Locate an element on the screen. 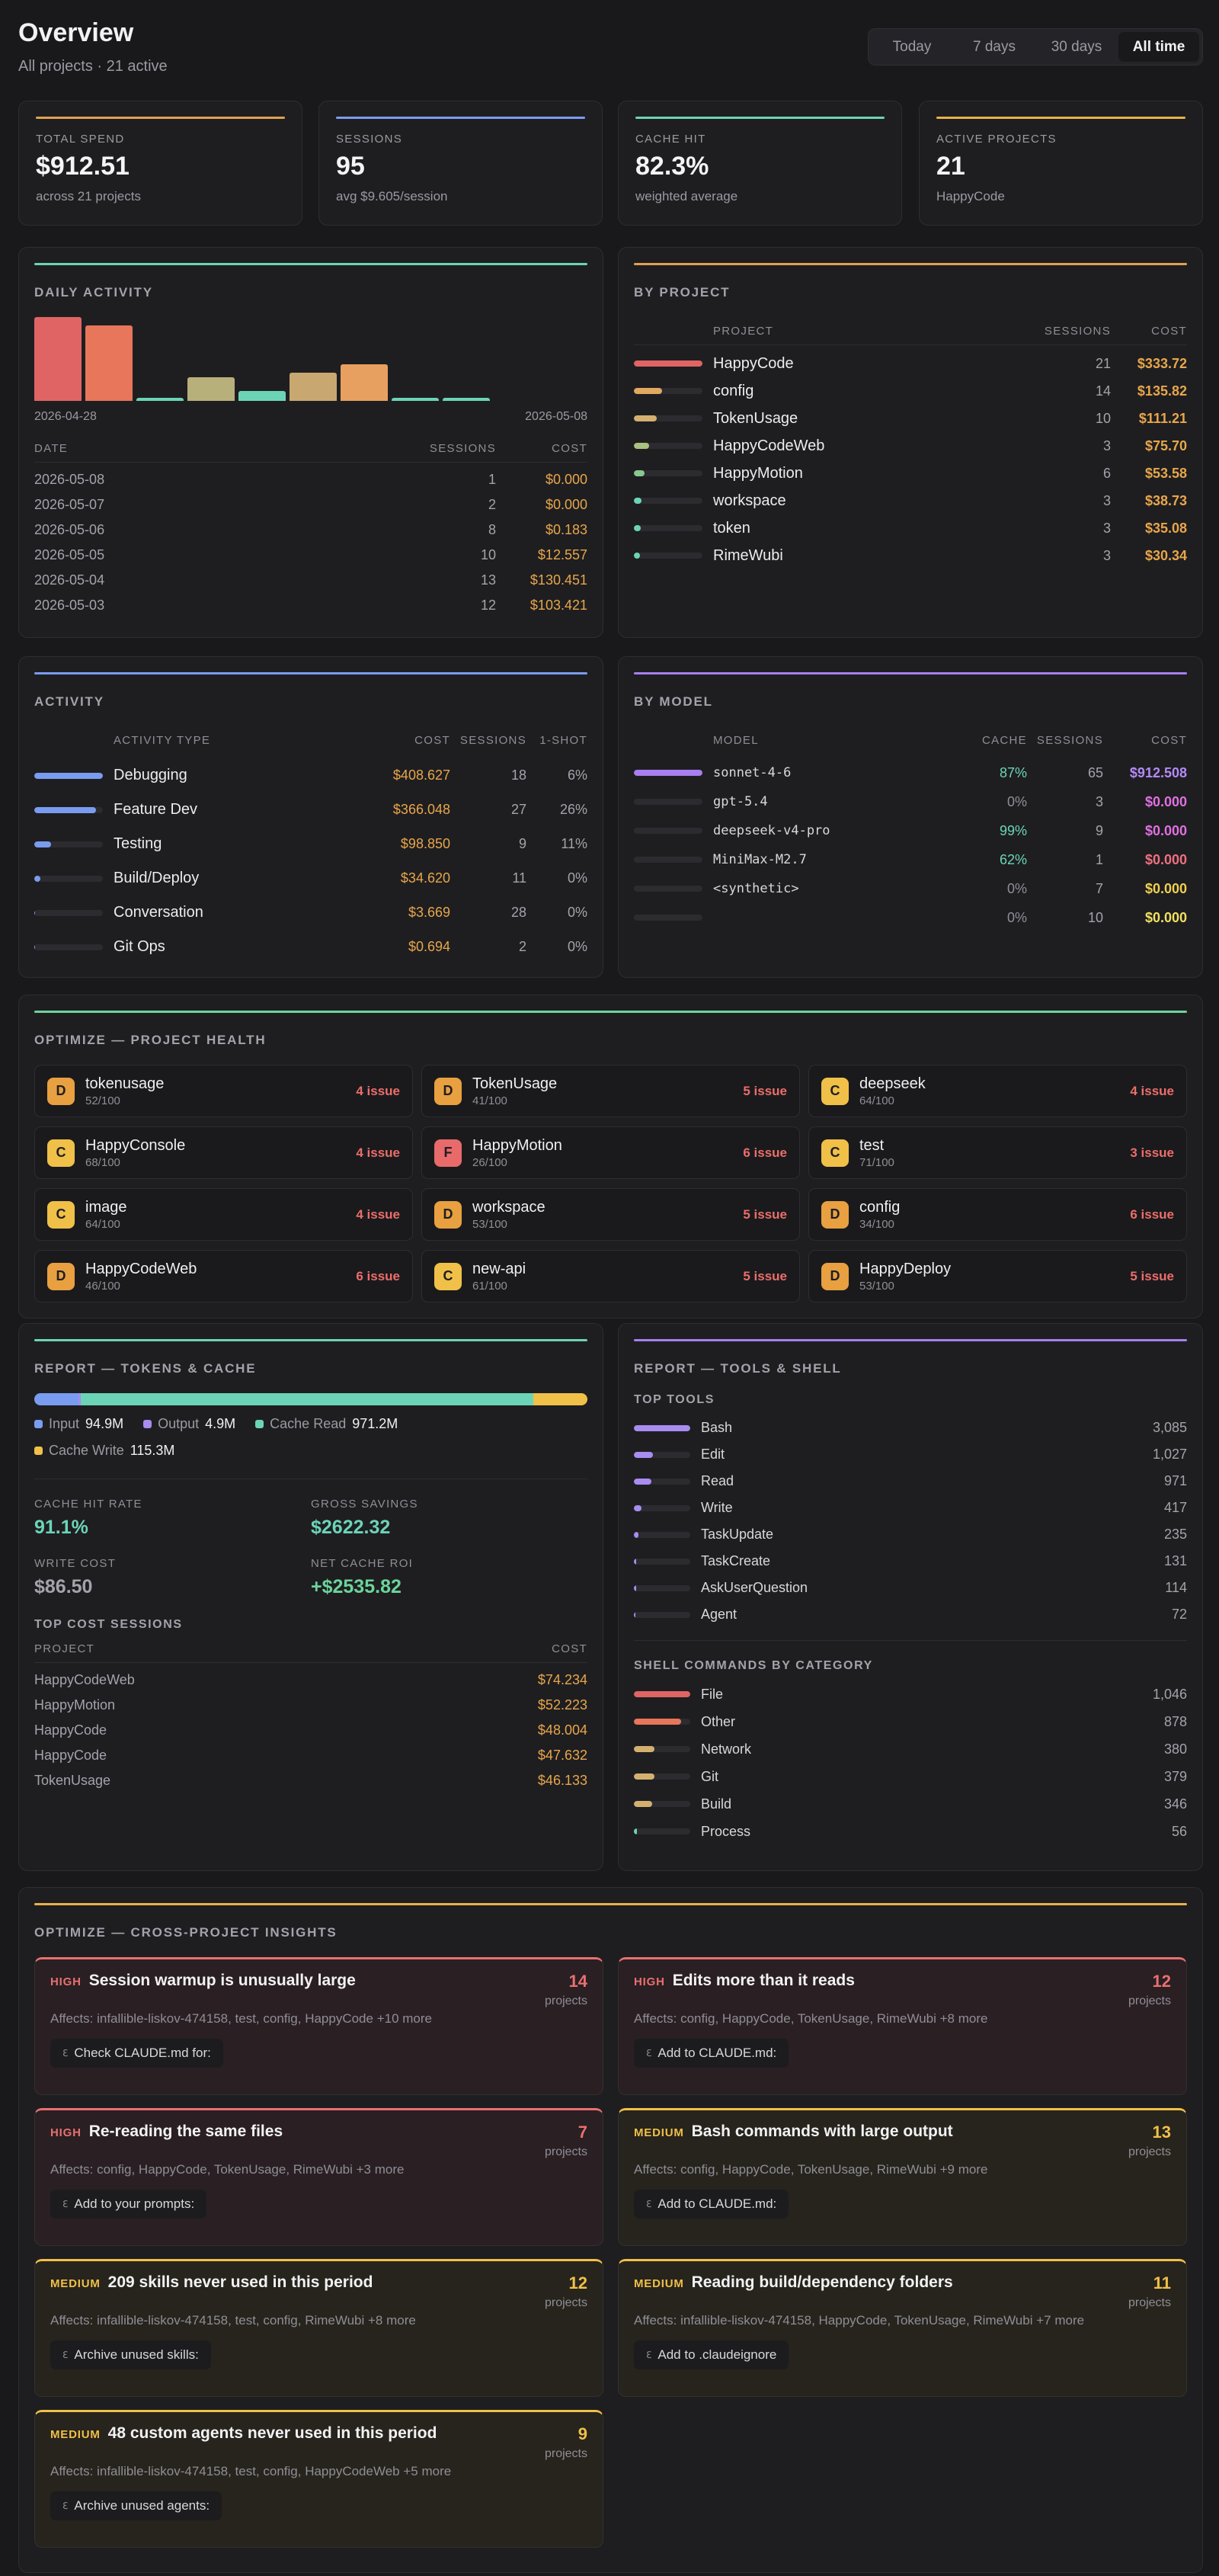 This screenshot has height=2576, width=1219. stat-value: 95 is located at coordinates (350, 166).